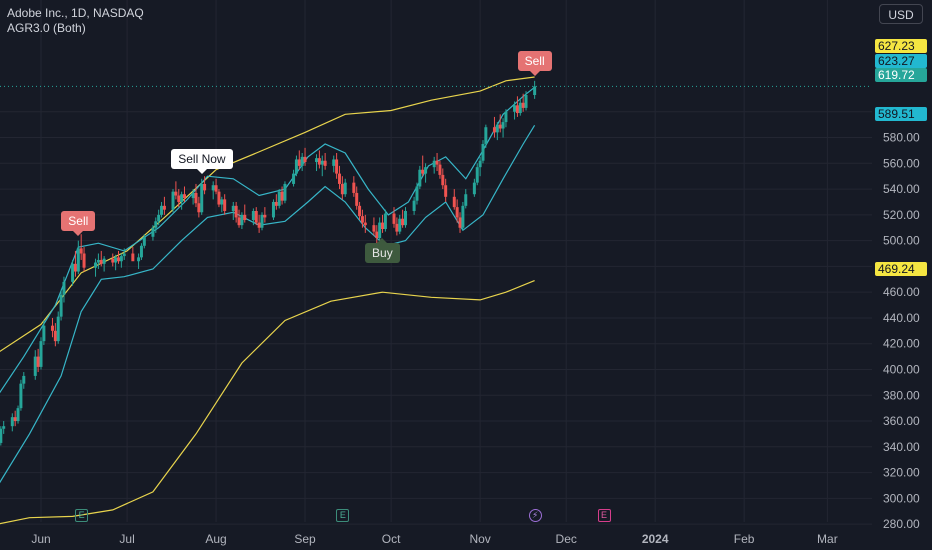  I want to click on signal-sellnow: Sell Now, so click(202, 161).